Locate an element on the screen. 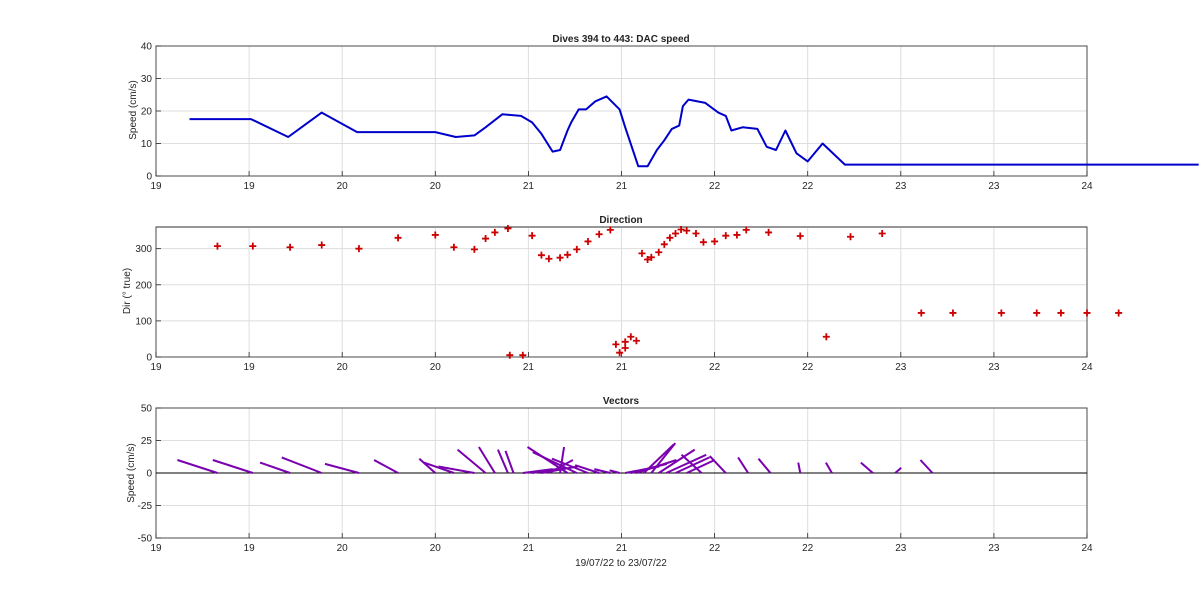  y-tick-label: 30 is located at coordinates (147, 79).